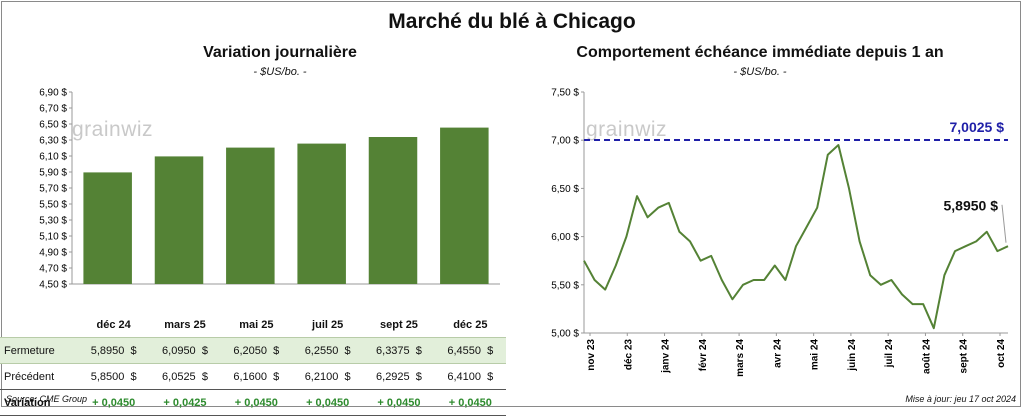 The width and height of the screenshot is (1024, 416). I want to click on table-cell: 6,2925 $, so click(399, 376).